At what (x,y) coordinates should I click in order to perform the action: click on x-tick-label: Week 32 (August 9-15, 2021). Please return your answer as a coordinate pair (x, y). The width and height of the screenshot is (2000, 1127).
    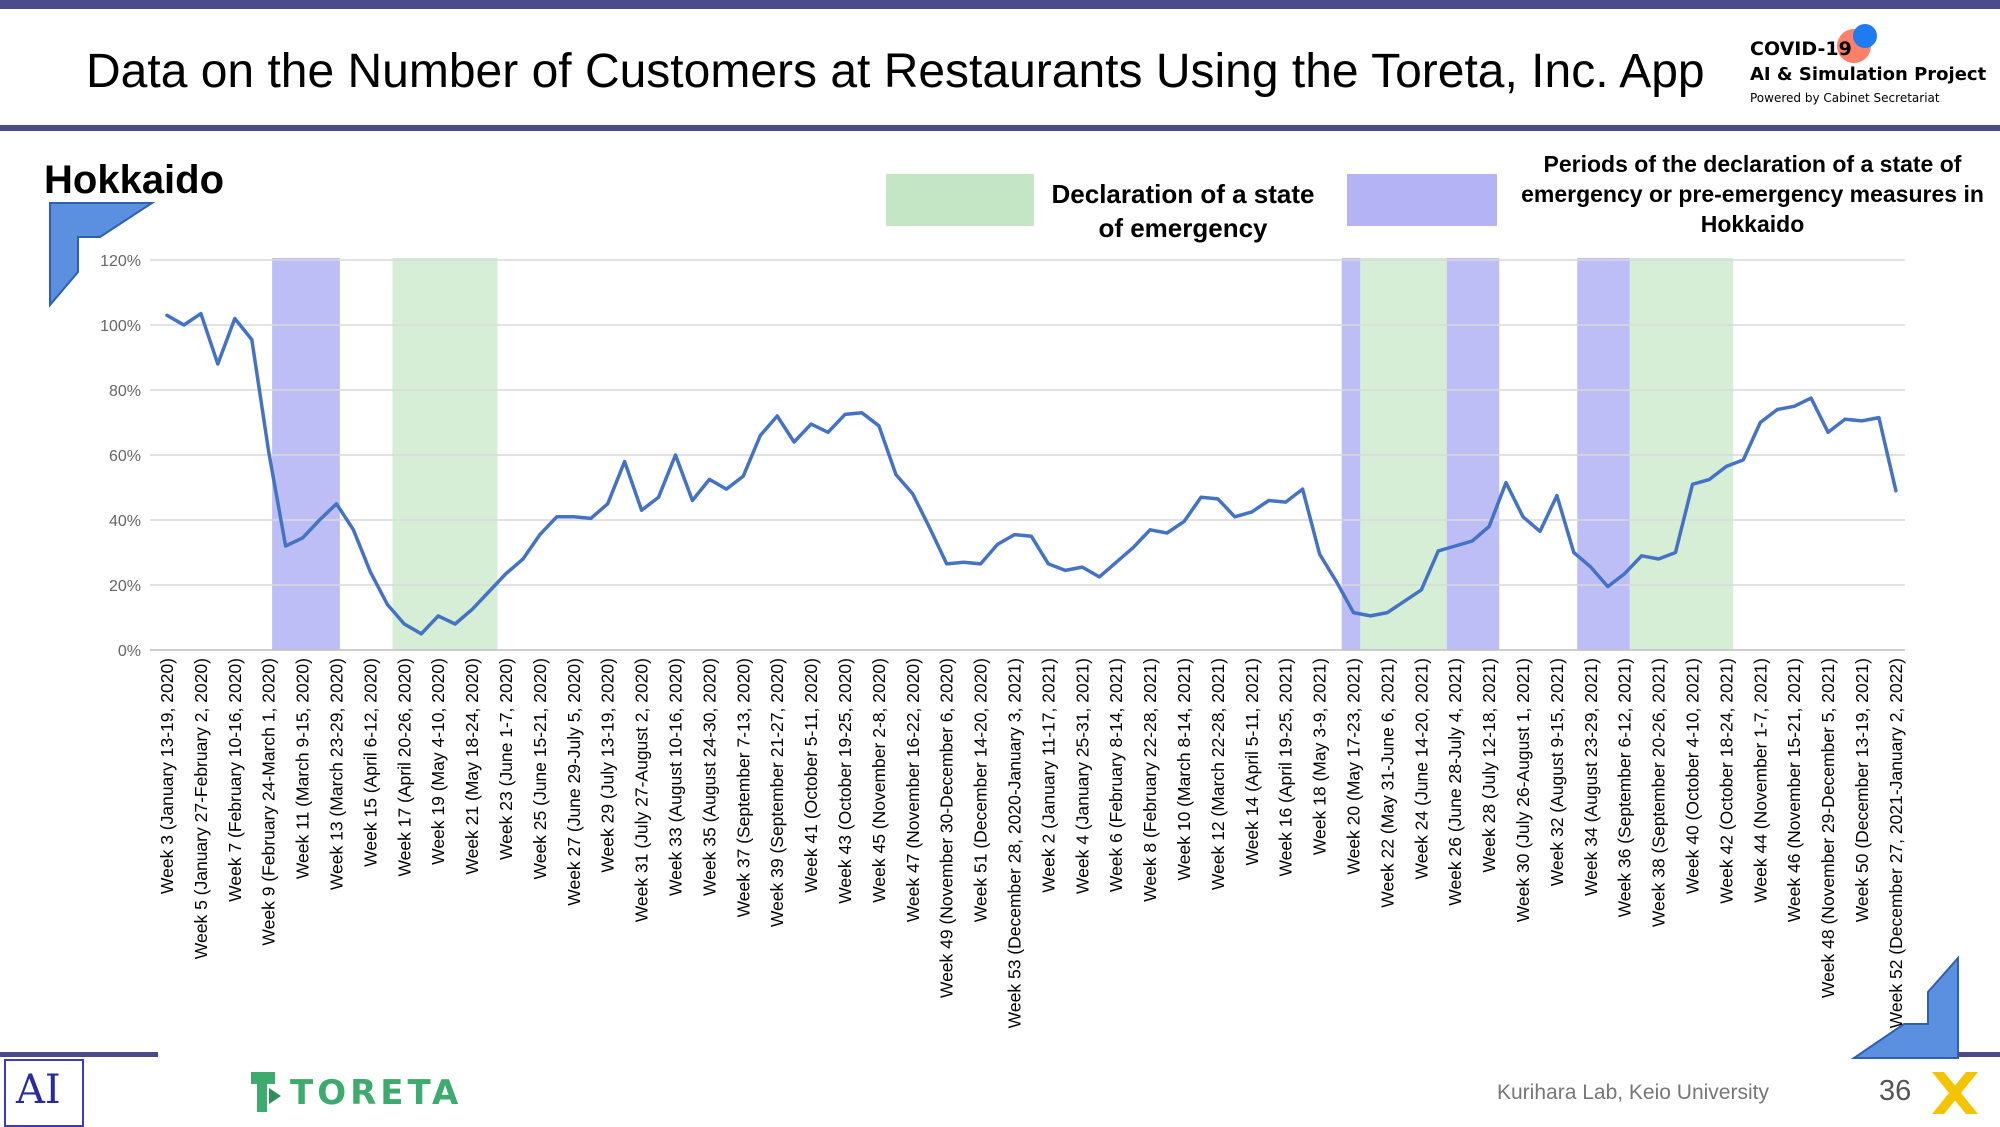
    Looking at the image, I should click on (1557, 772).